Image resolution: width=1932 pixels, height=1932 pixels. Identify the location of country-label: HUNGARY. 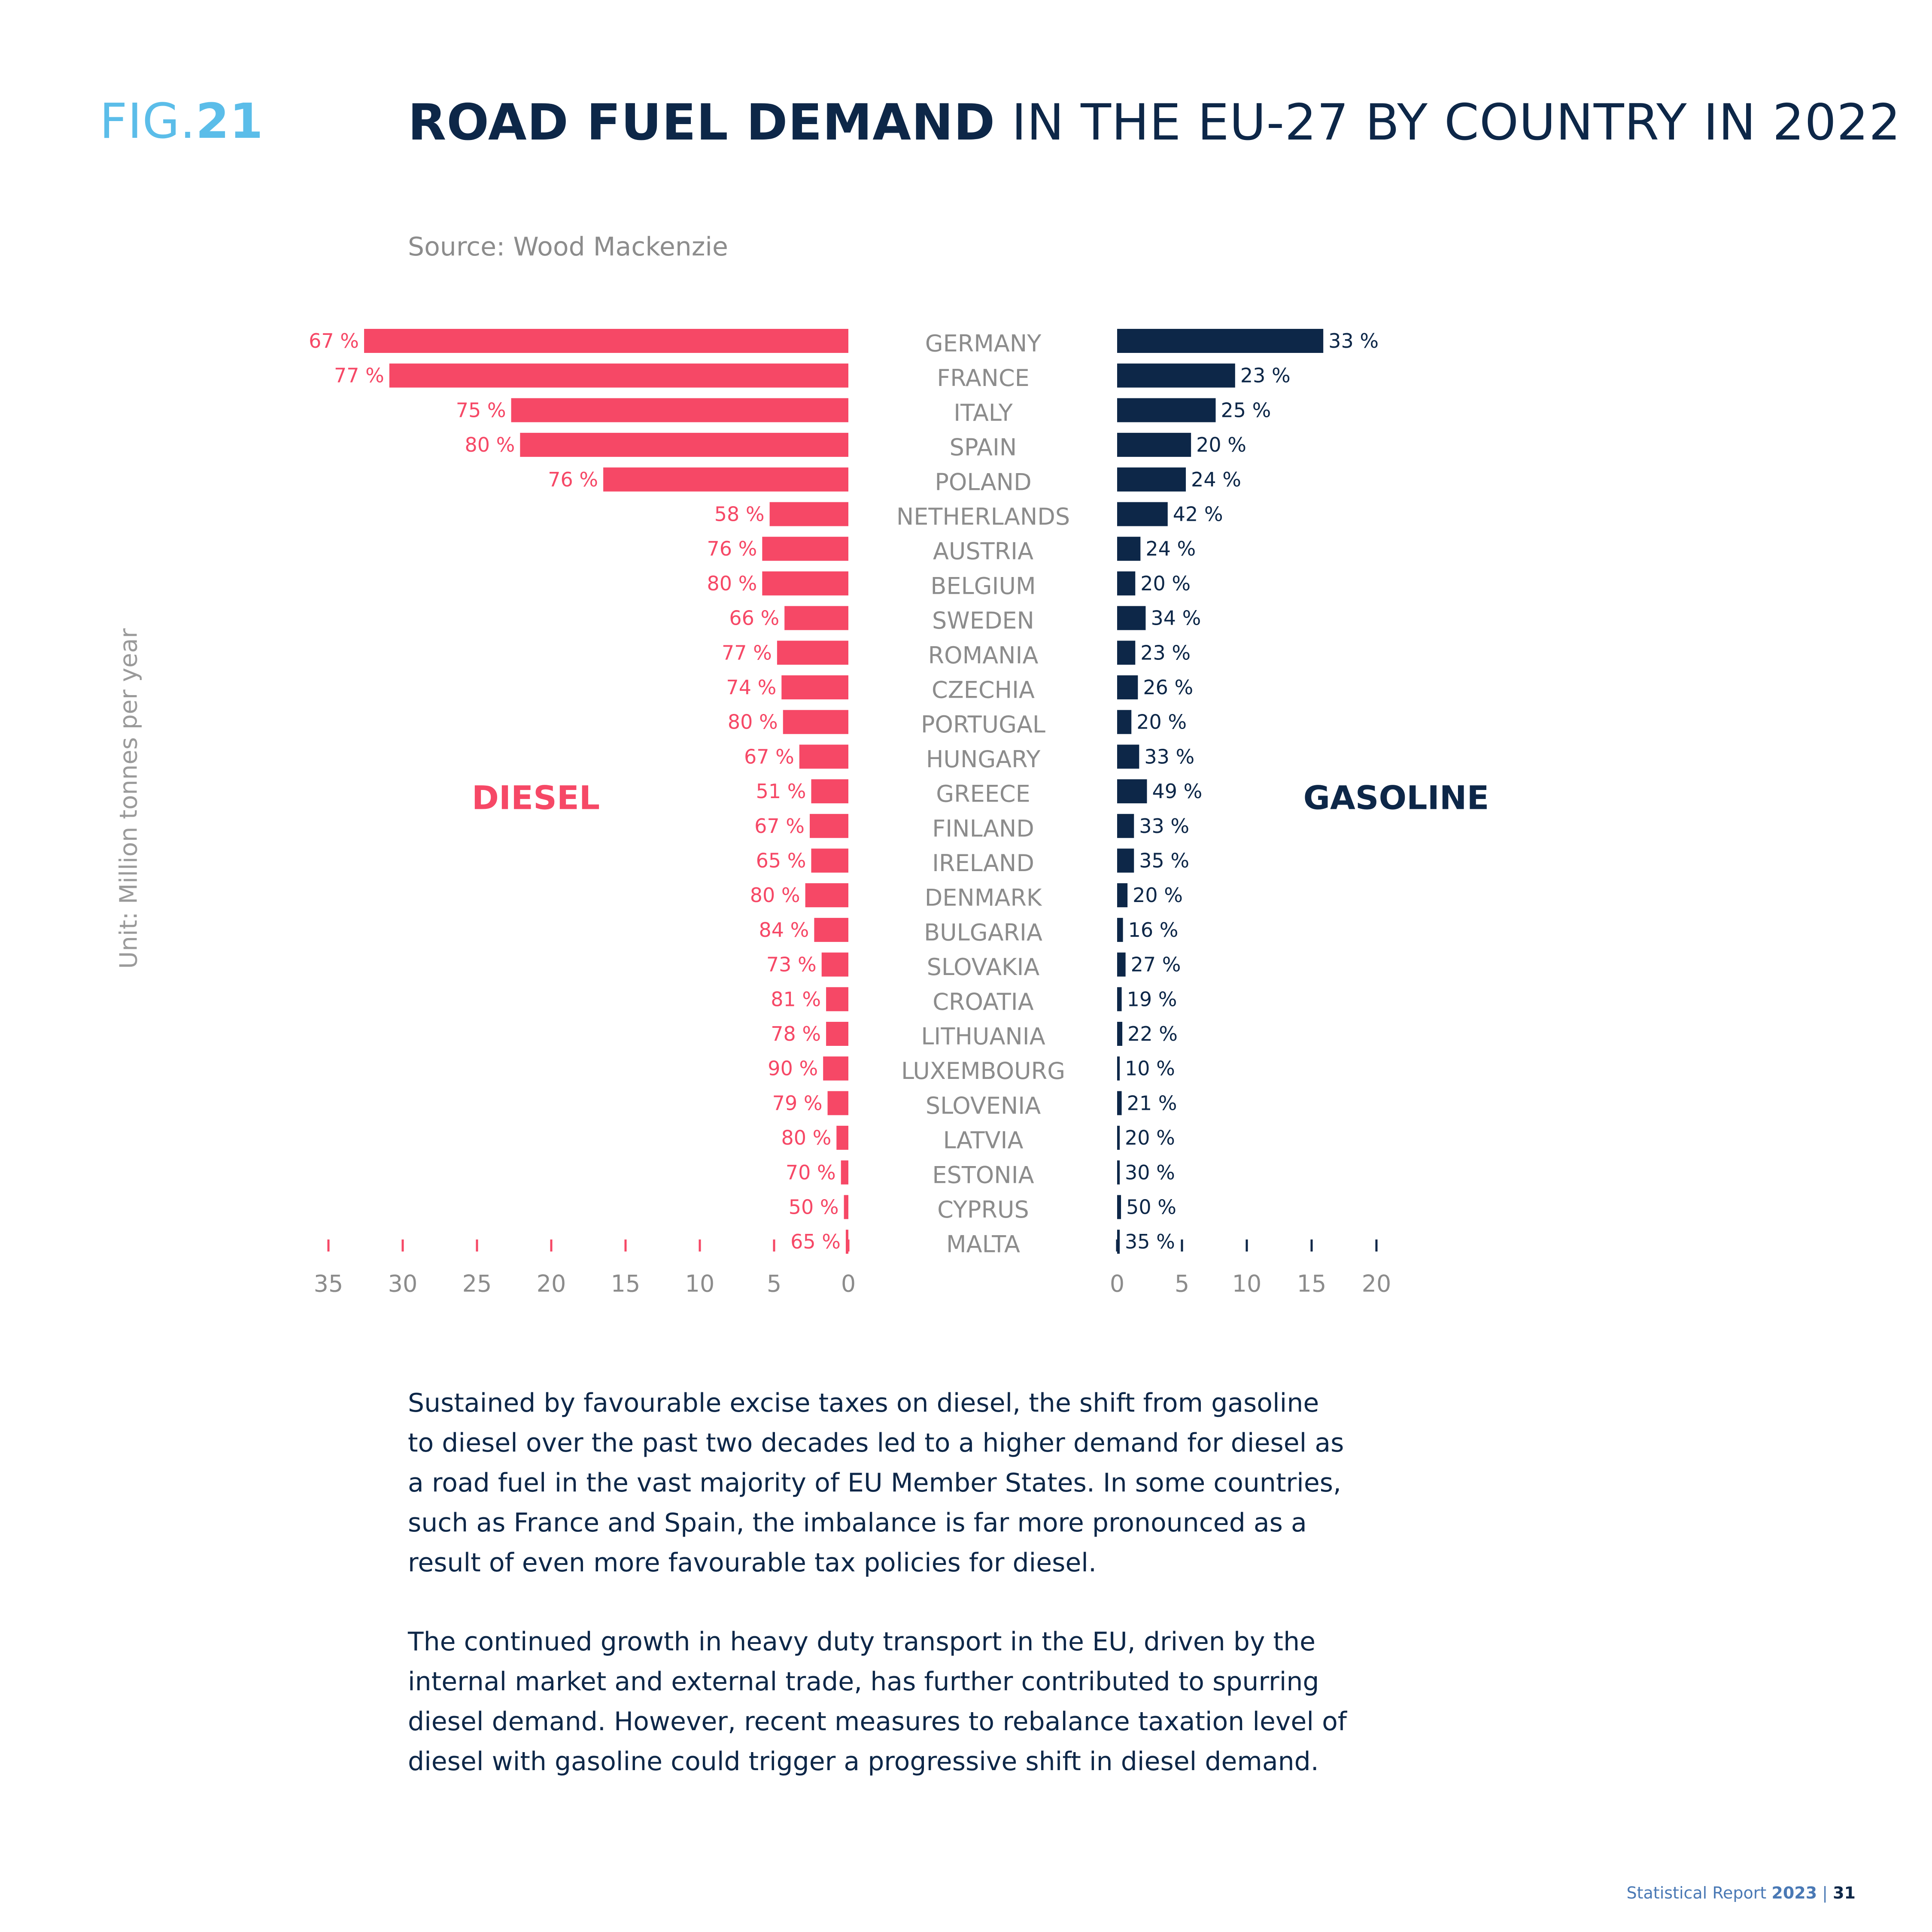
(984, 759).